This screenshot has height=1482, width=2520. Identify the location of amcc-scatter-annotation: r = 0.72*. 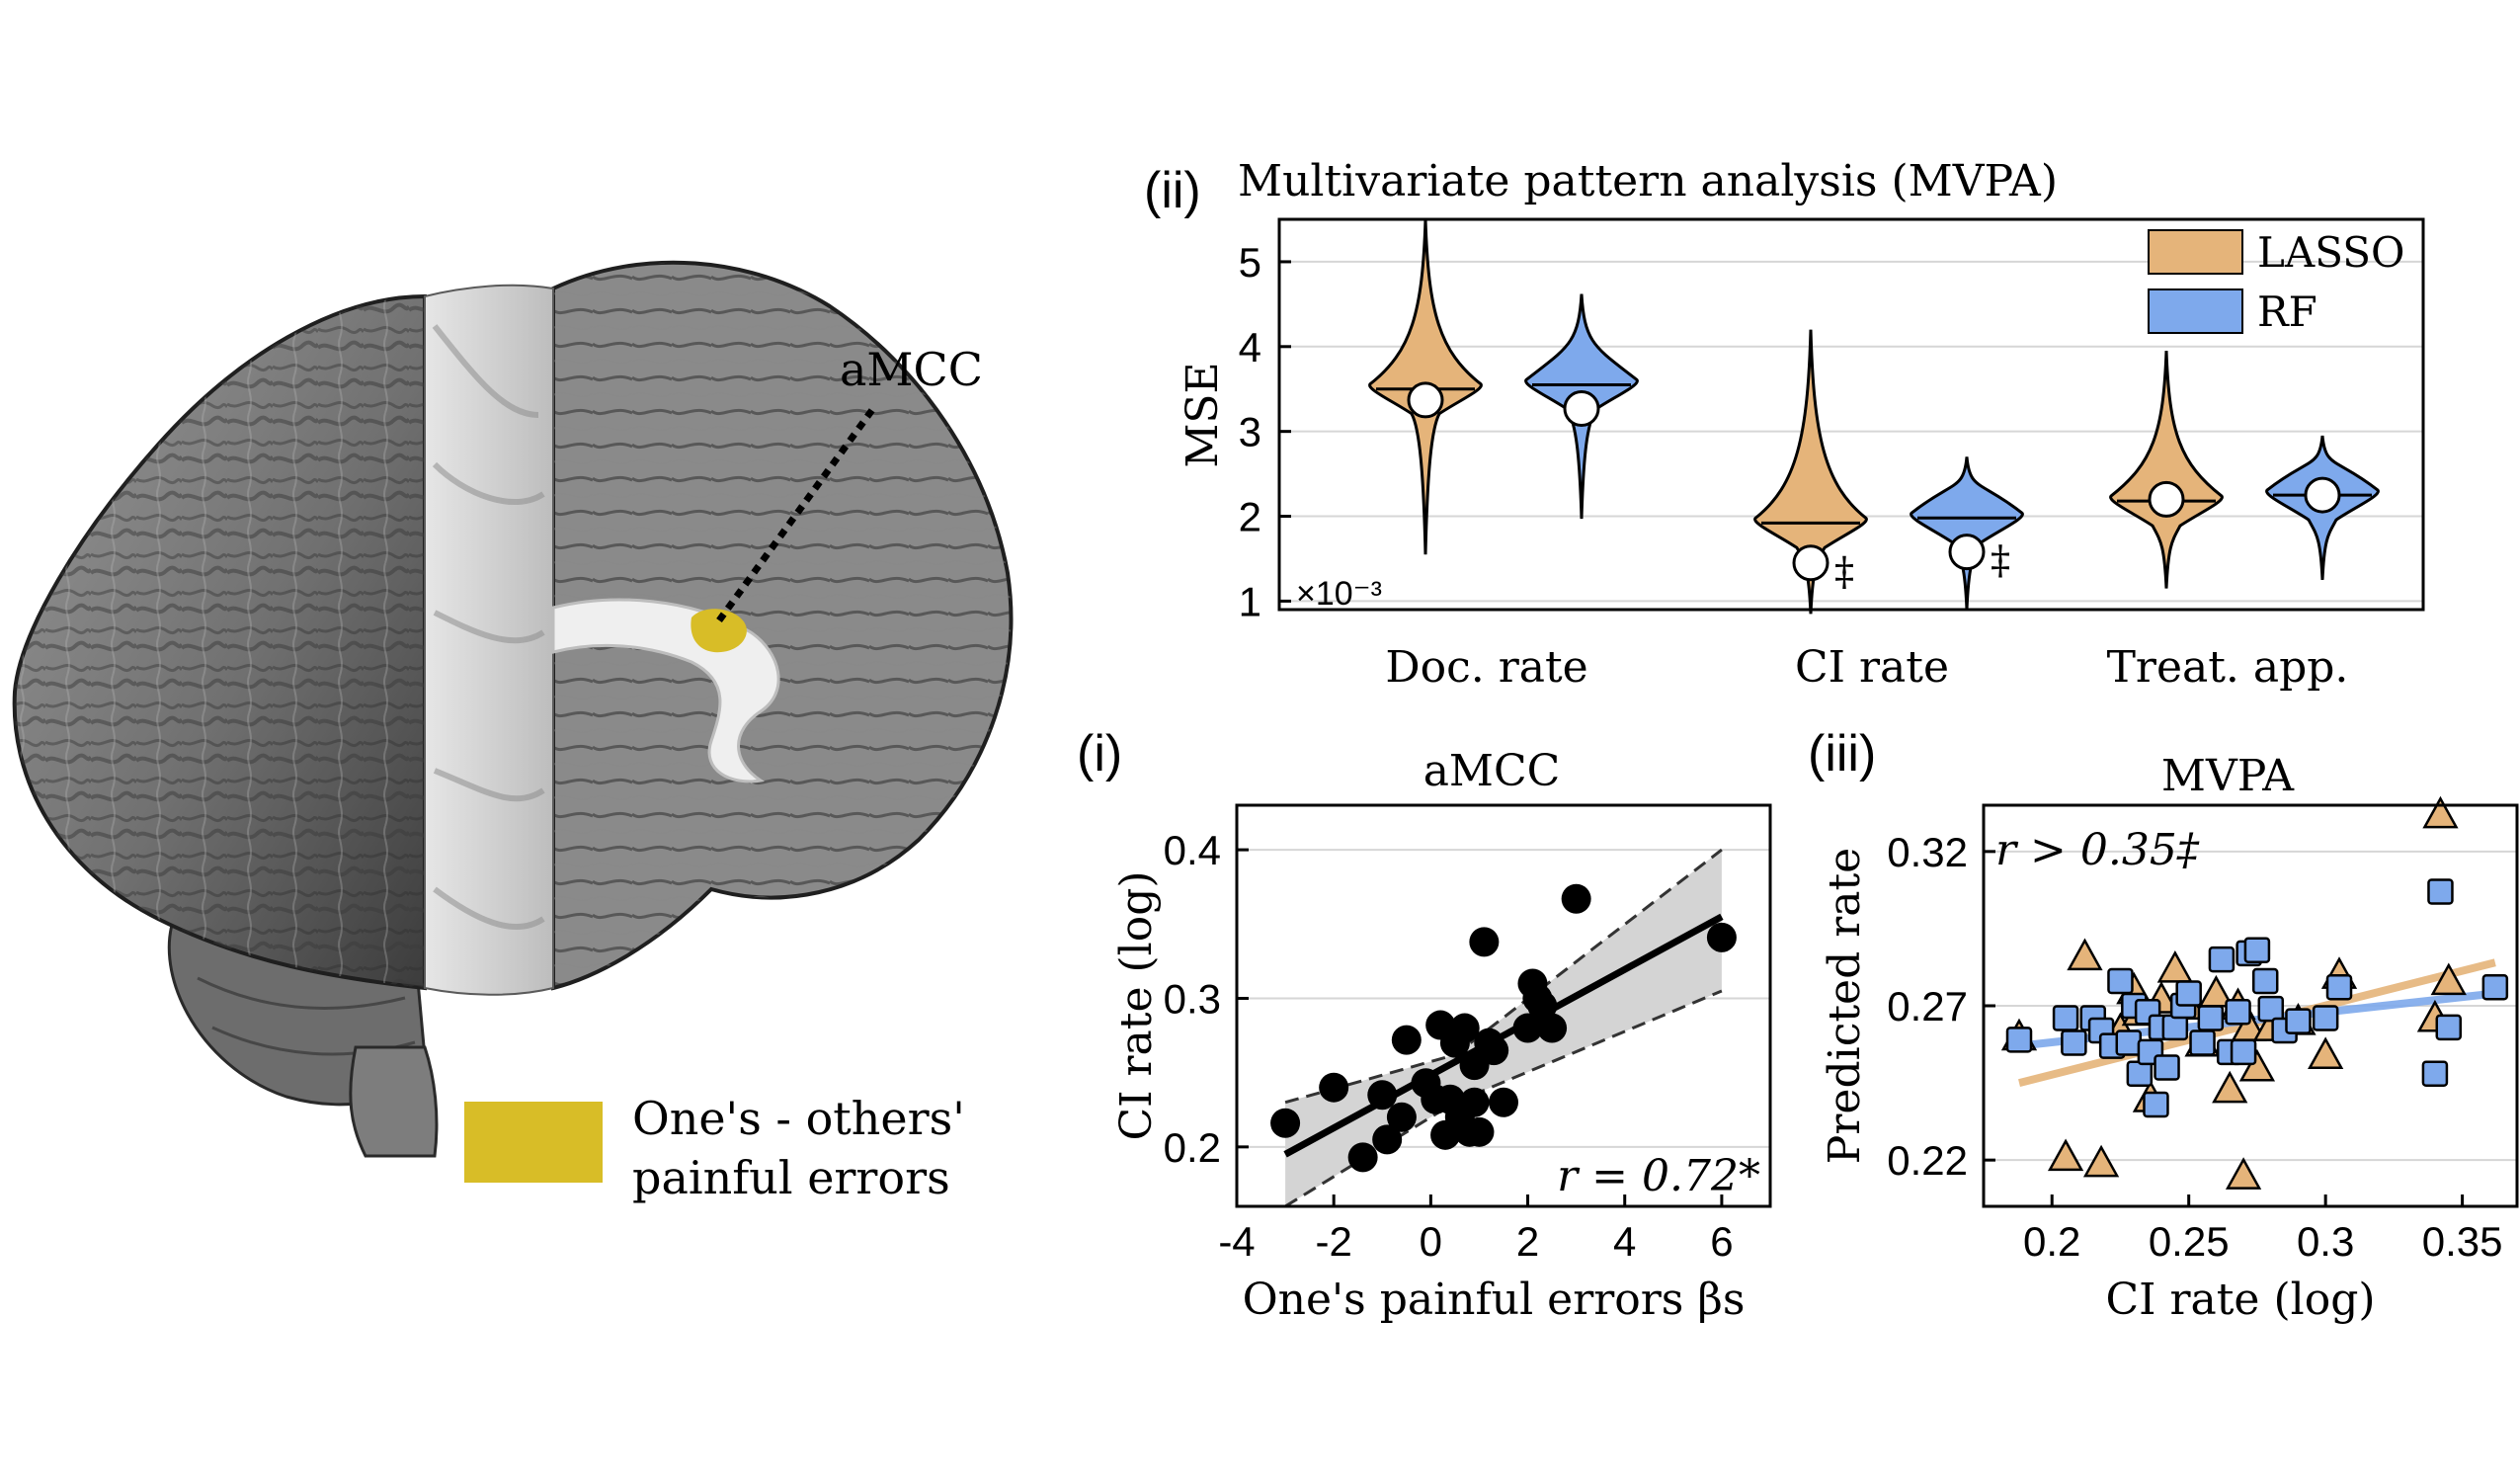
(1658, 1176).